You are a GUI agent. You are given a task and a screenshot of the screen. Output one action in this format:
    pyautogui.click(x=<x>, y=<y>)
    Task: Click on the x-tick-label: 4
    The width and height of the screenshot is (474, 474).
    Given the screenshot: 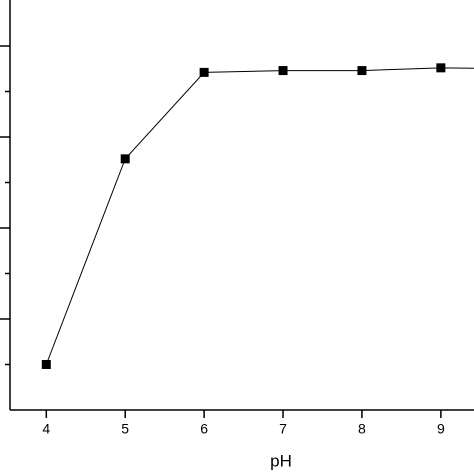 What is the action you would take?
    pyautogui.click(x=46, y=429)
    